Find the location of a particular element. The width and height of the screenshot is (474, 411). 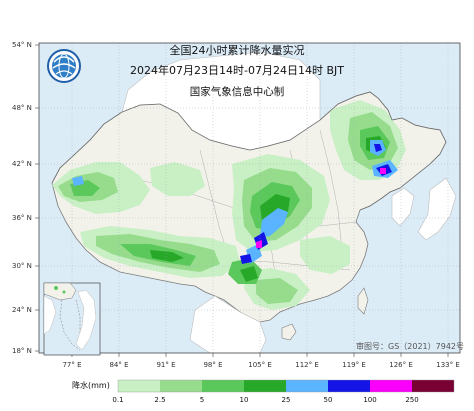

korea-japan-region is located at coordinates (403, 207).